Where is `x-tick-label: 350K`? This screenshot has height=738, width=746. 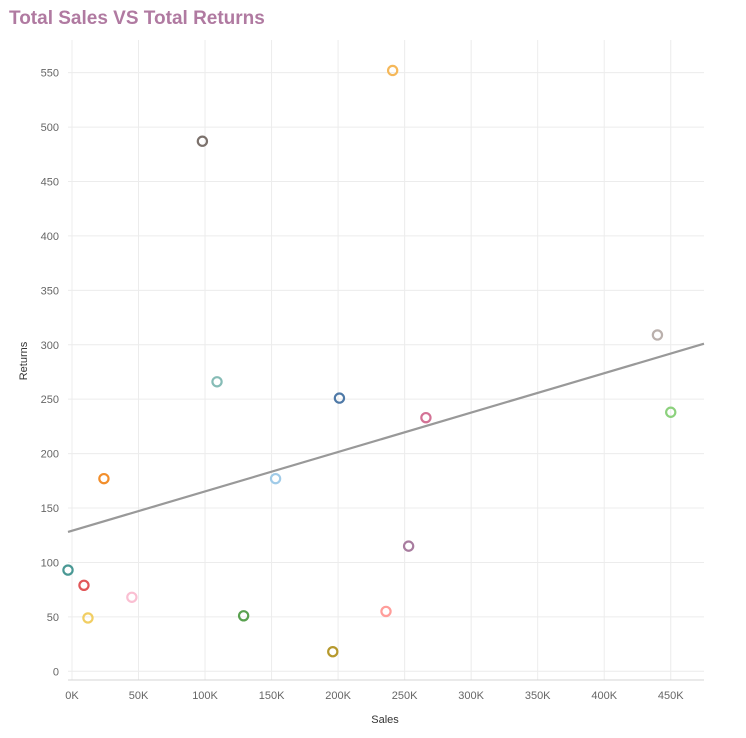 x-tick-label: 350K is located at coordinates (538, 696).